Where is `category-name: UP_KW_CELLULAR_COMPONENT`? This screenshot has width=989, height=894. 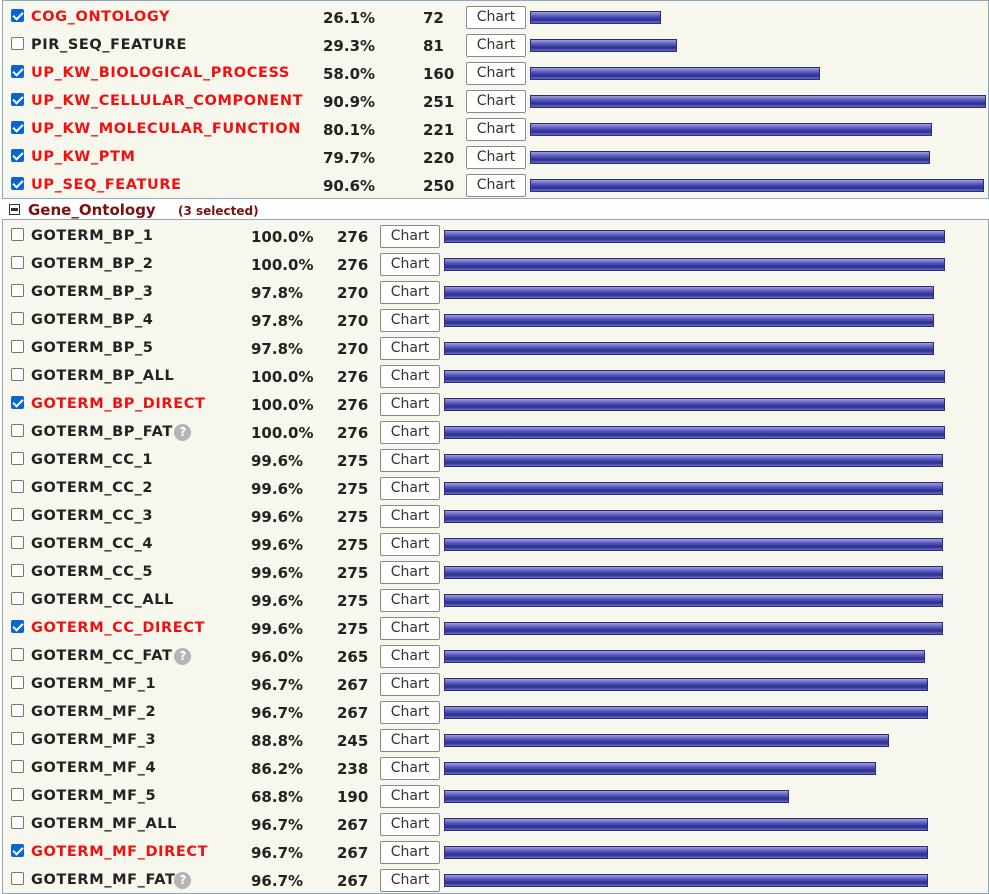
category-name: UP_KW_CELLULAR_COMPONENT is located at coordinates (167, 101).